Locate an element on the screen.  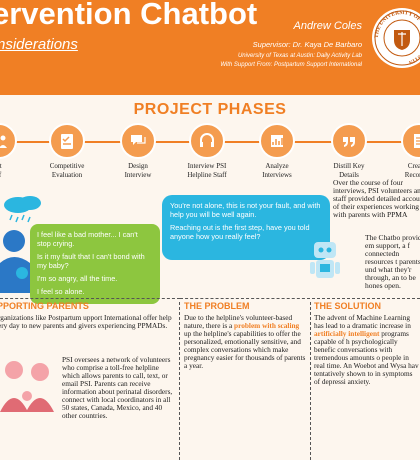
phase-3: Interview PSI Helpline Staff is located at coordinates (207, 151).